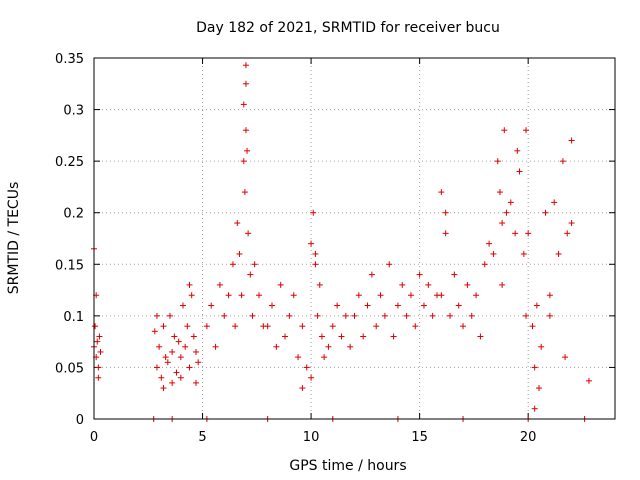 The width and height of the screenshot is (640, 480). Describe the element at coordinates (73, 317) in the screenshot. I see `y-tick-label: 0.1` at that location.